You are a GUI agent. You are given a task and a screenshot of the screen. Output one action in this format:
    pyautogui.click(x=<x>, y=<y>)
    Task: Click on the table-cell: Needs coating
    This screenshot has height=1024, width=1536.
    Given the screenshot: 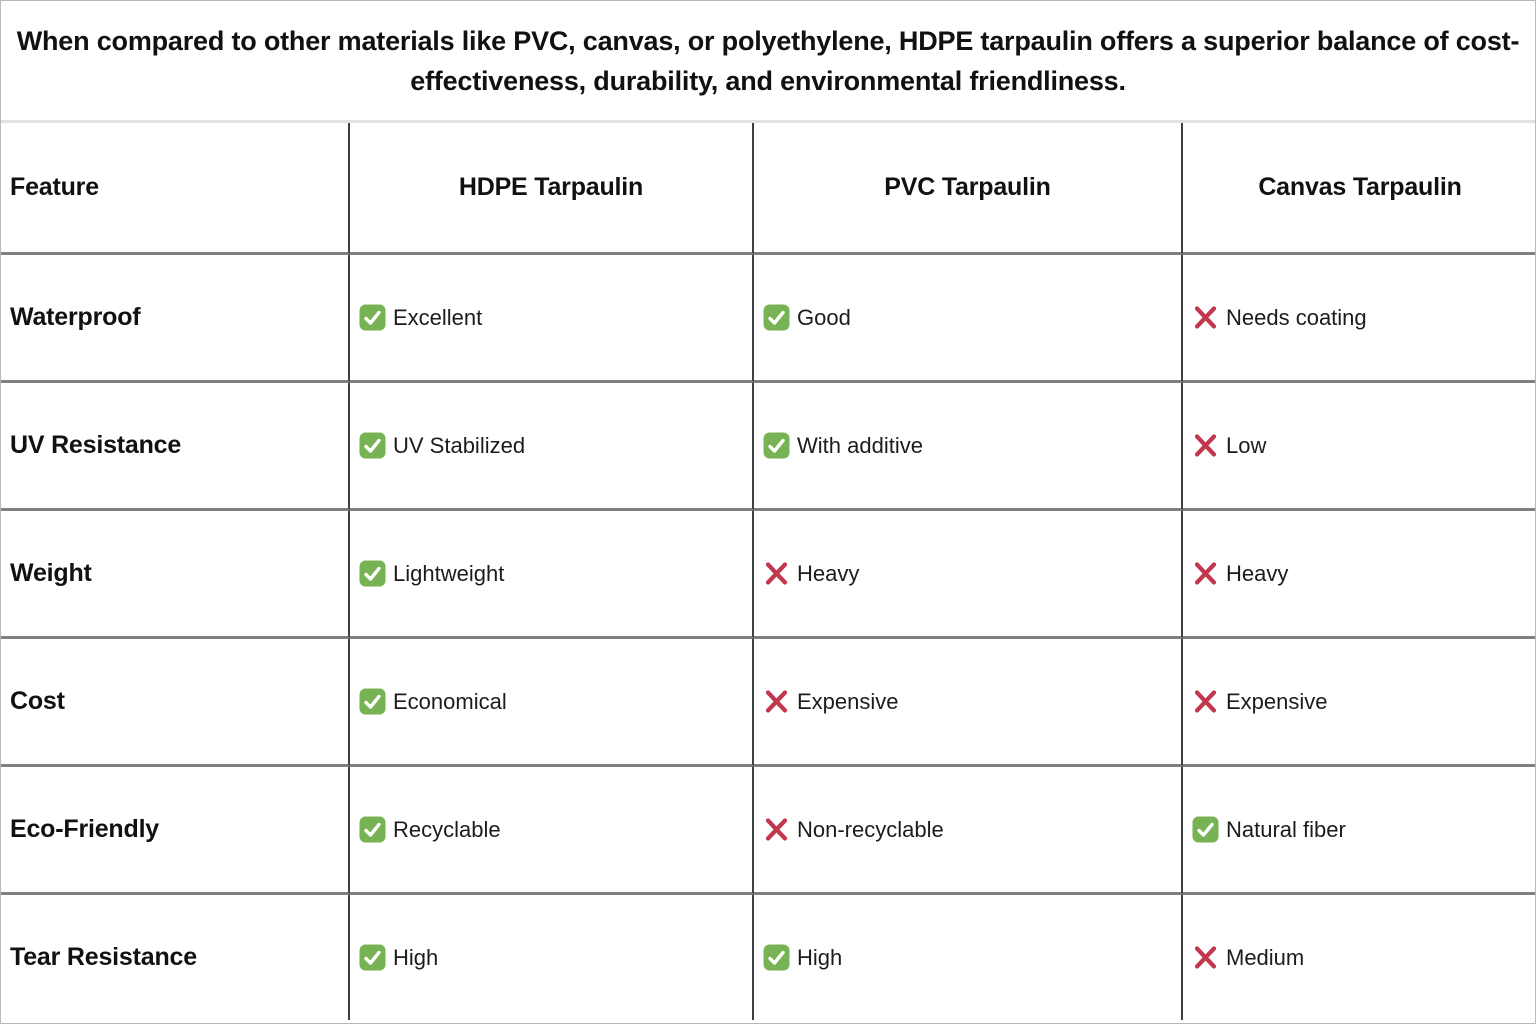 What is the action you would take?
    pyautogui.click(x=1359, y=319)
    